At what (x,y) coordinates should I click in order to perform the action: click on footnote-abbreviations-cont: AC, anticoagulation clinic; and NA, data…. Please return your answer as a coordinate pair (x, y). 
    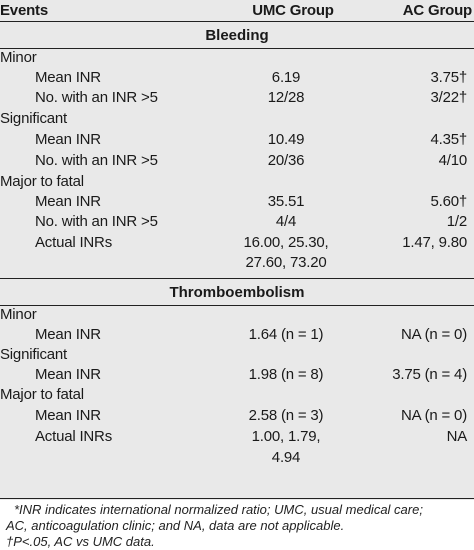
    Looking at the image, I should click on (175, 525).